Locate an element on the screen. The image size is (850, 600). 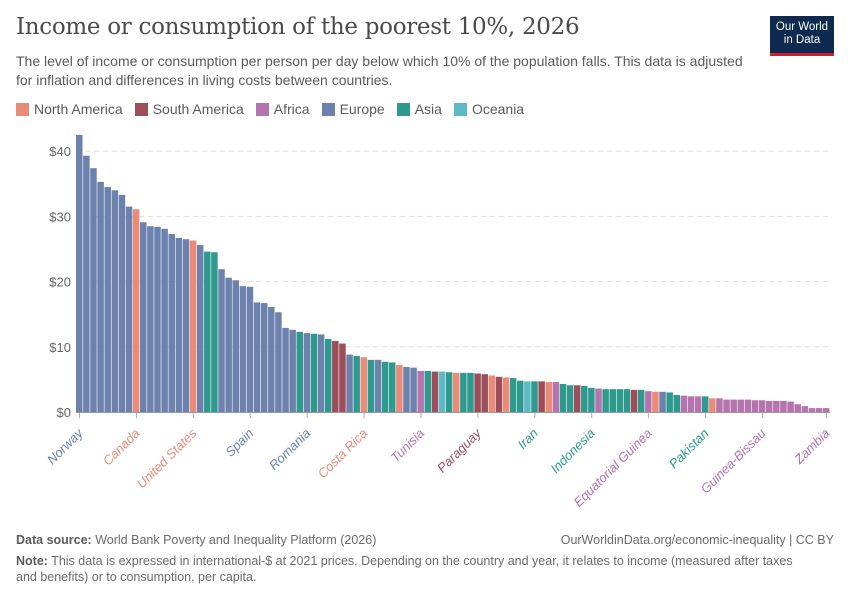
logo-line1: Our World is located at coordinates (802, 27).